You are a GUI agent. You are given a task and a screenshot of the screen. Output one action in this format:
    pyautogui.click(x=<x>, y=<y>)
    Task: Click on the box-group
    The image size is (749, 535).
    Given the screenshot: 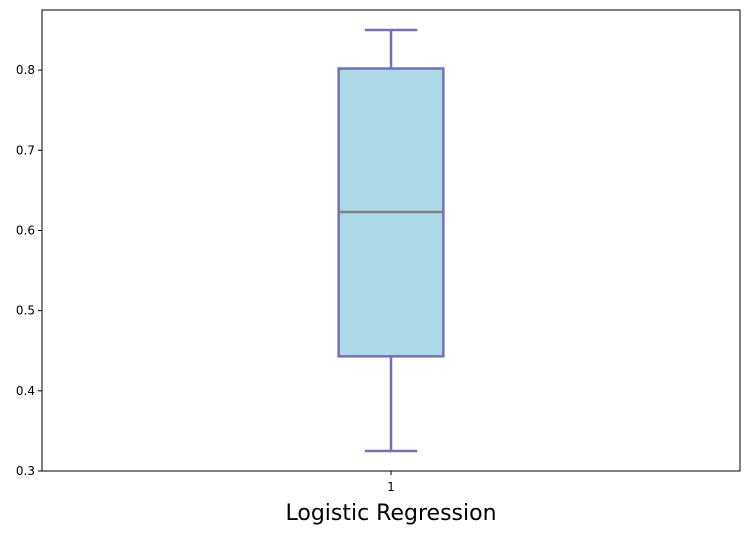 What is the action you would take?
    pyautogui.click(x=391, y=240)
    